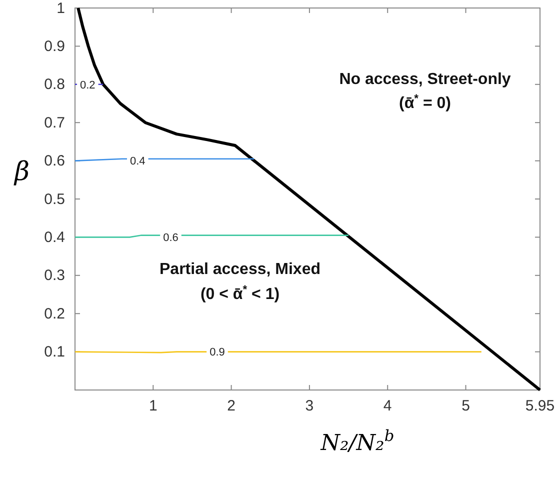 The image size is (555, 494). What do you see at coordinates (425, 102) in the screenshot?
I see `annotation: (ᾱ$^{*}$ = 0)` at bounding box center [425, 102].